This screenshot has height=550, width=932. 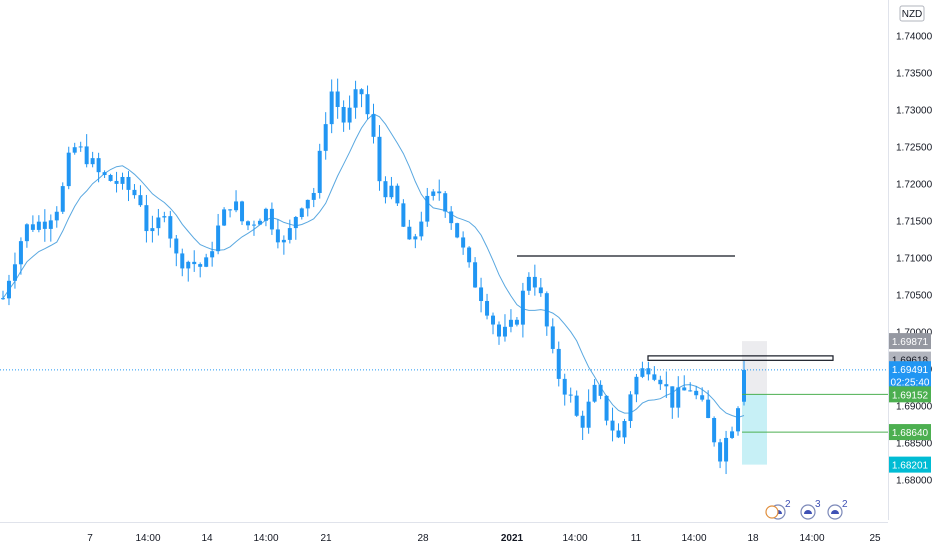 I want to click on price-badge-text: 1.69618, so click(x=910, y=361).